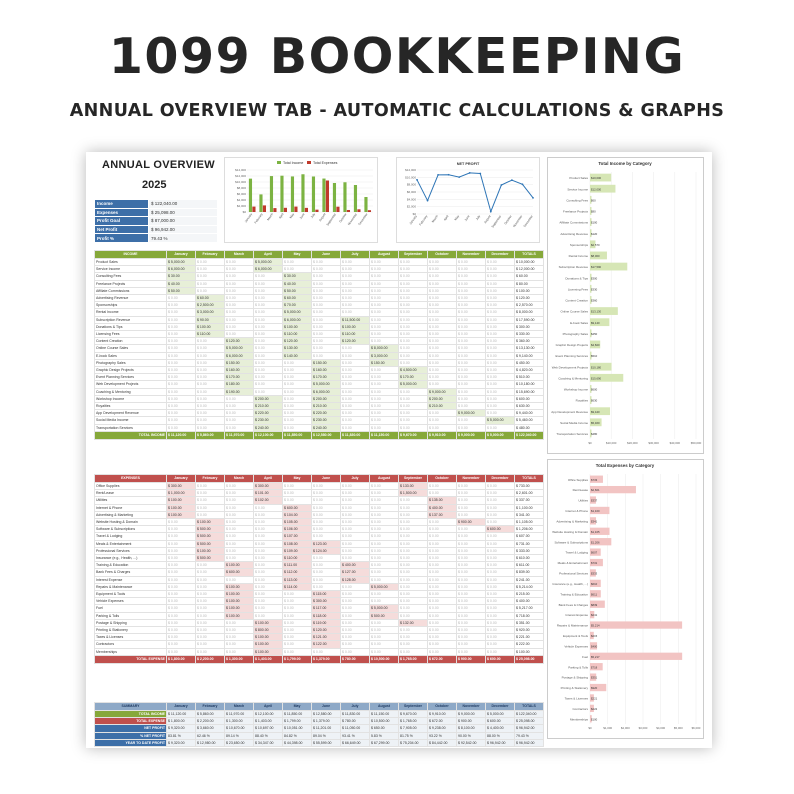 The image size is (794, 794). I want to click on row-category: Professional Services, so click(130, 551).